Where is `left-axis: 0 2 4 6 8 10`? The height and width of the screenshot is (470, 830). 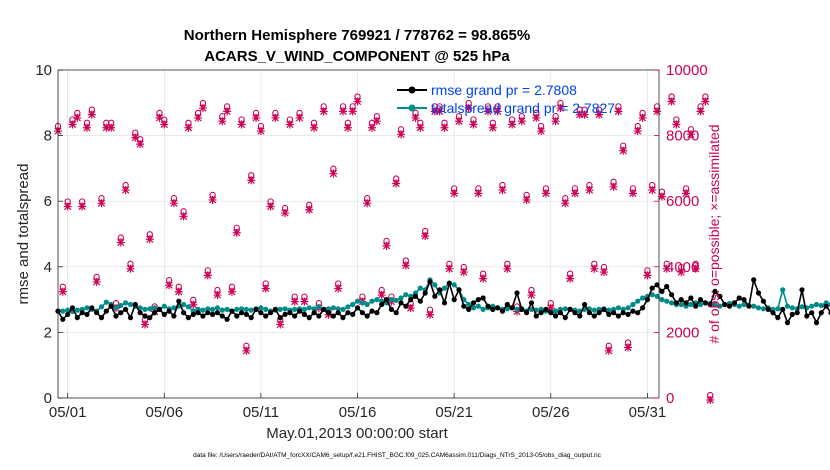
left-axis: 0 2 4 6 8 10 is located at coordinates (49, 234).